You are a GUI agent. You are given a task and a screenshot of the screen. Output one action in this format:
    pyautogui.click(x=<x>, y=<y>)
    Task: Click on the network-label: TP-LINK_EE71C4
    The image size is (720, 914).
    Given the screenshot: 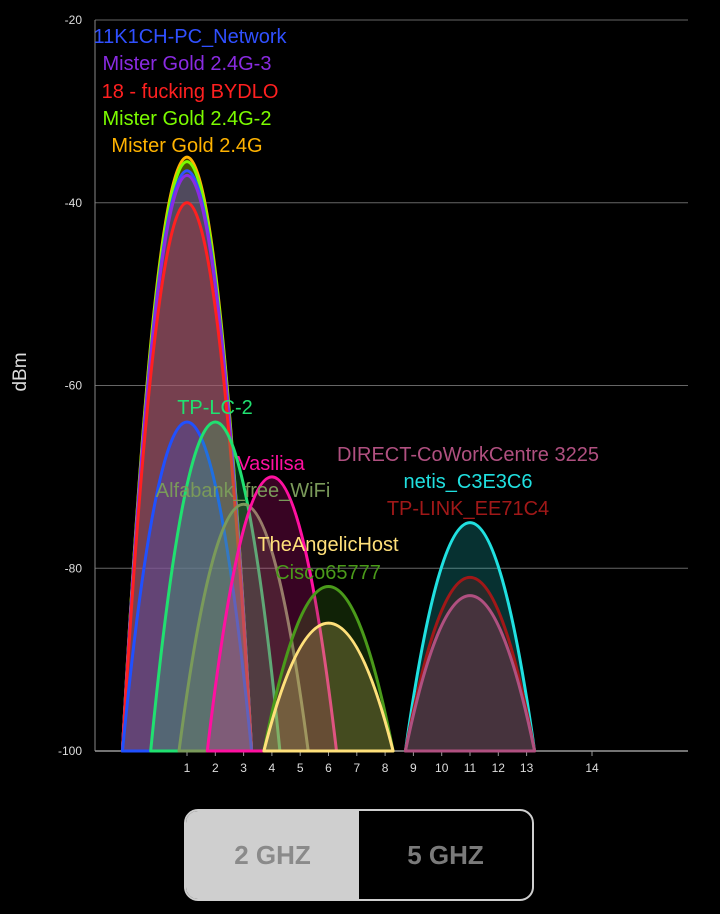 What is the action you would take?
    pyautogui.click(x=468, y=509)
    